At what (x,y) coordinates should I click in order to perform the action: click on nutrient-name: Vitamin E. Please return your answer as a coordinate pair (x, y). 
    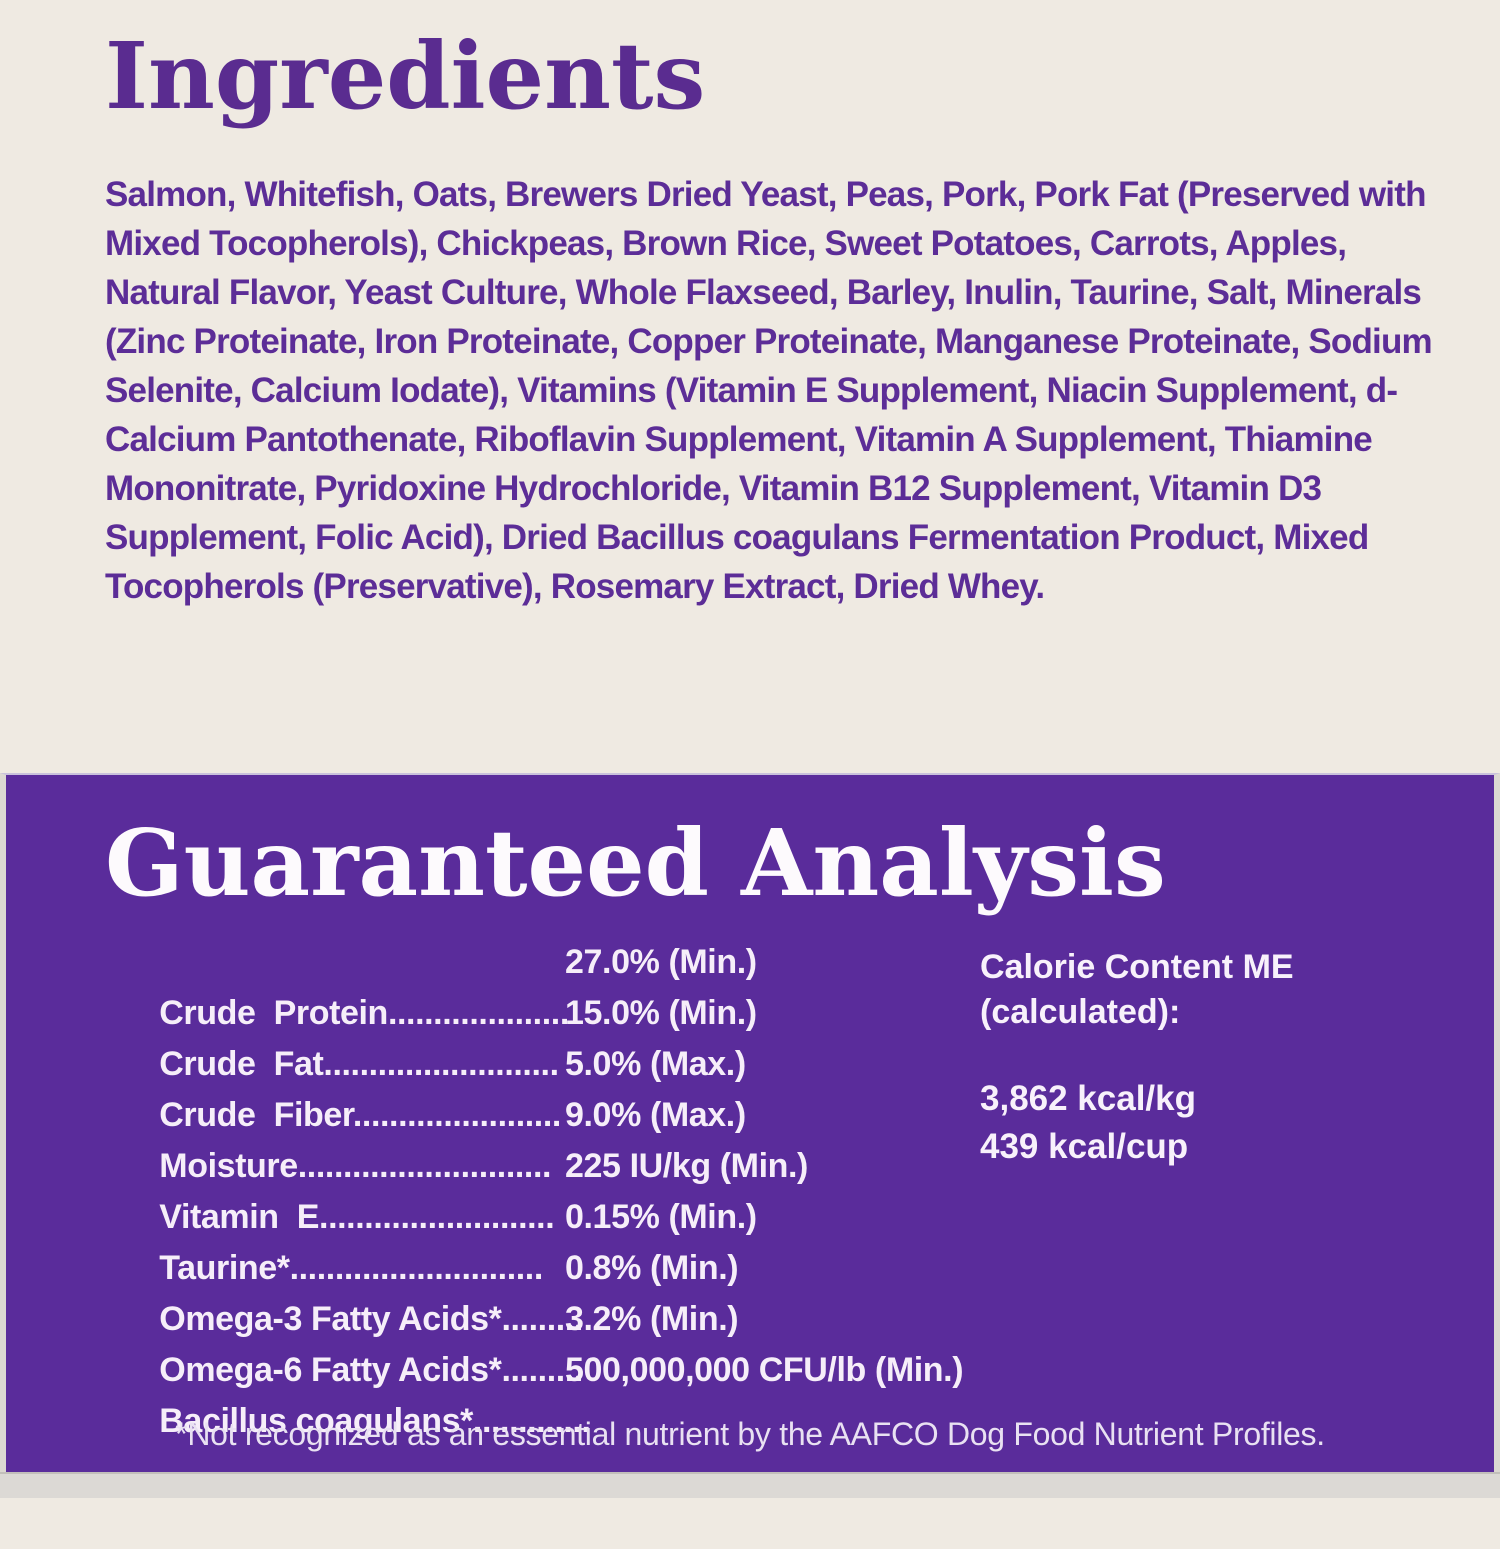
    Looking at the image, I should click on (239, 1217).